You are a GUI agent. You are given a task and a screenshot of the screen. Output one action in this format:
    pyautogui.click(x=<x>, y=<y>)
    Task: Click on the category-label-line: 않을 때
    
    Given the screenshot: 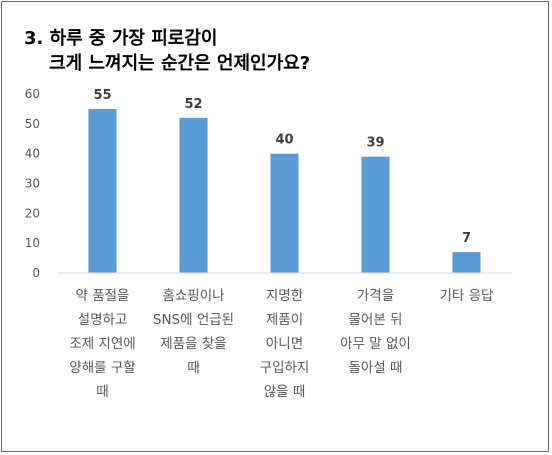 What is the action you would take?
    pyautogui.click(x=284, y=392)
    